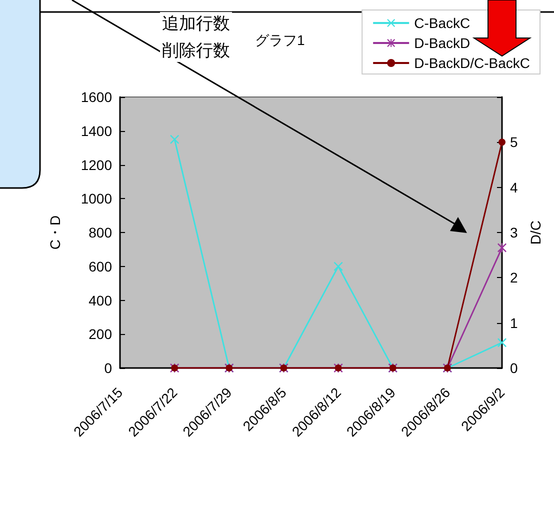 The image size is (554, 506). What do you see at coordinates (514, 187) in the screenshot?
I see `y2-tick-label: 4` at bounding box center [514, 187].